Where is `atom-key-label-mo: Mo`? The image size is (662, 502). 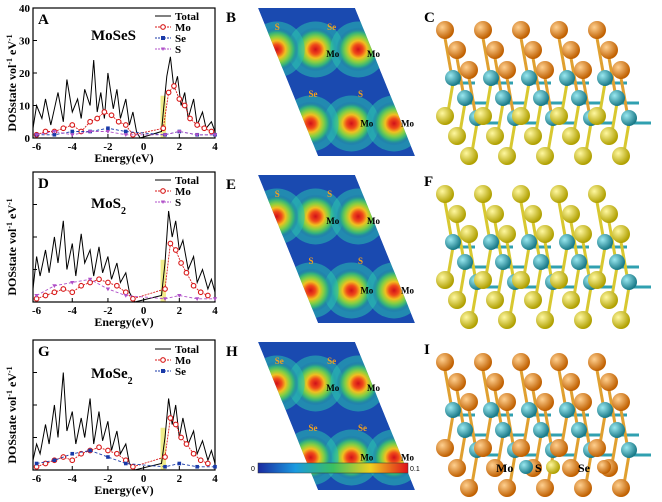
atom-key-label-mo: Mo is located at coordinates (504, 468).